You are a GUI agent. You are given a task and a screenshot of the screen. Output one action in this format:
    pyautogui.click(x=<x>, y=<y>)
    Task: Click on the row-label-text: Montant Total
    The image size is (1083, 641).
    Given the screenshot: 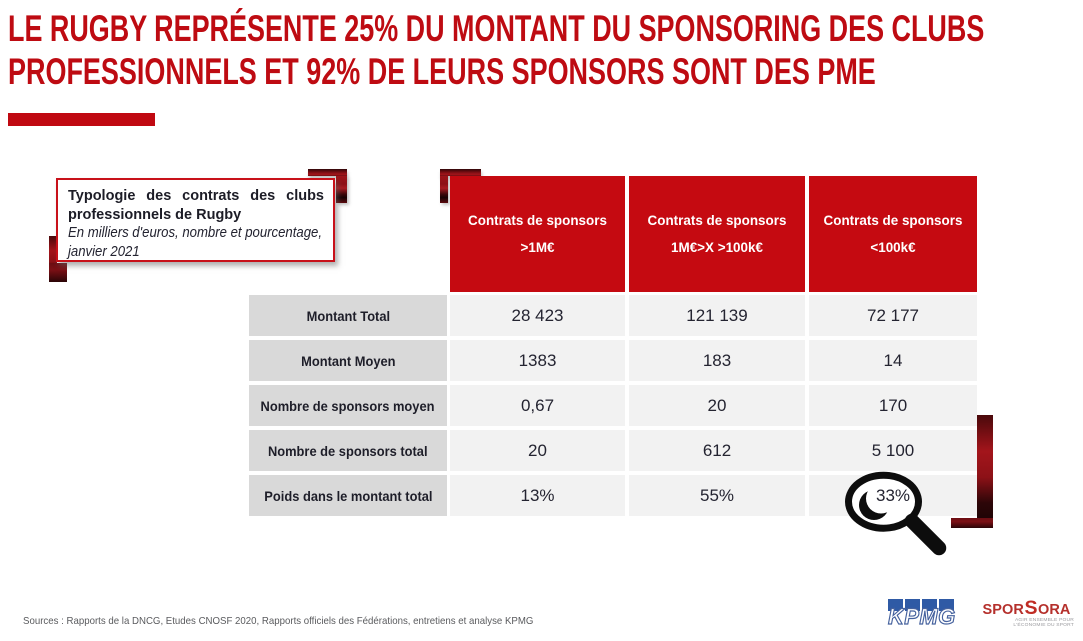 What is the action you would take?
    pyautogui.click(x=348, y=315)
    